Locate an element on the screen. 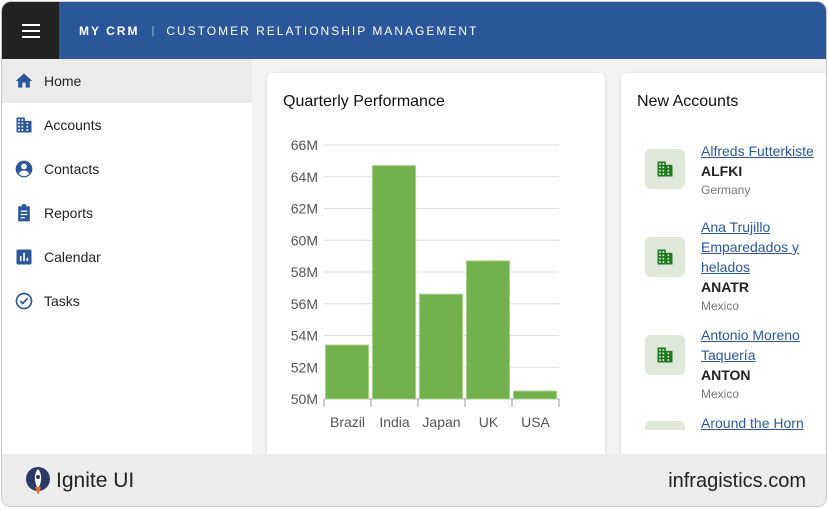  card-title: New Accounts is located at coordinates (688, 101).